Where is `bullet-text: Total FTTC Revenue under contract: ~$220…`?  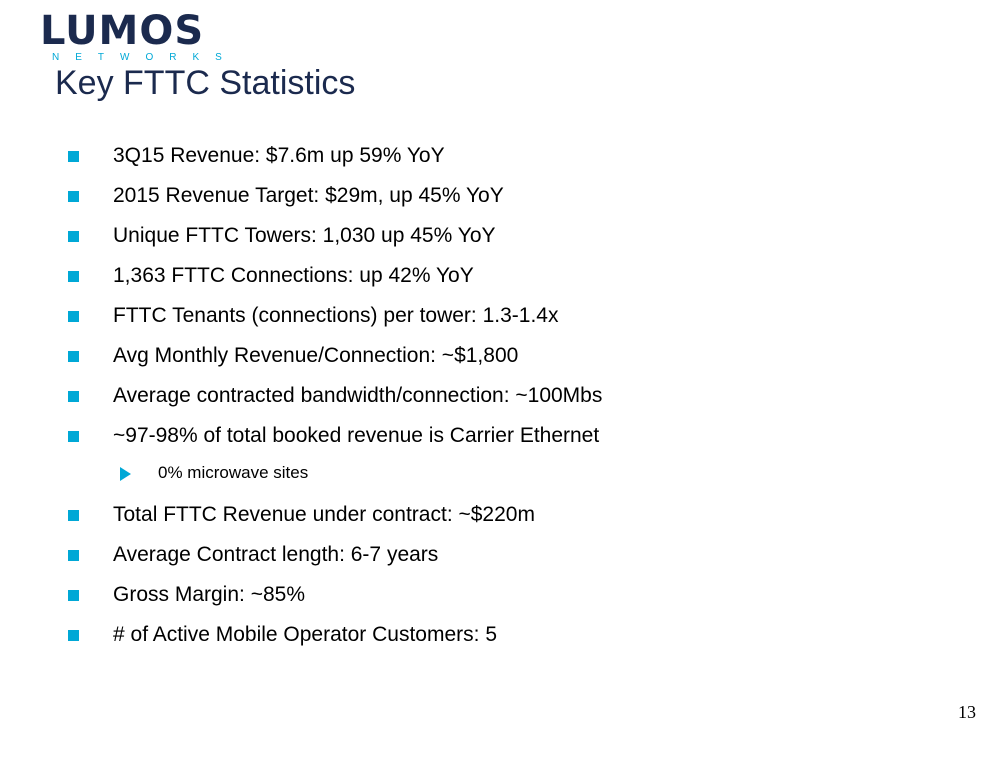 bullet-text: Total FTTC Revenue under contract: ~$220… is located at coordinates (324, 514).